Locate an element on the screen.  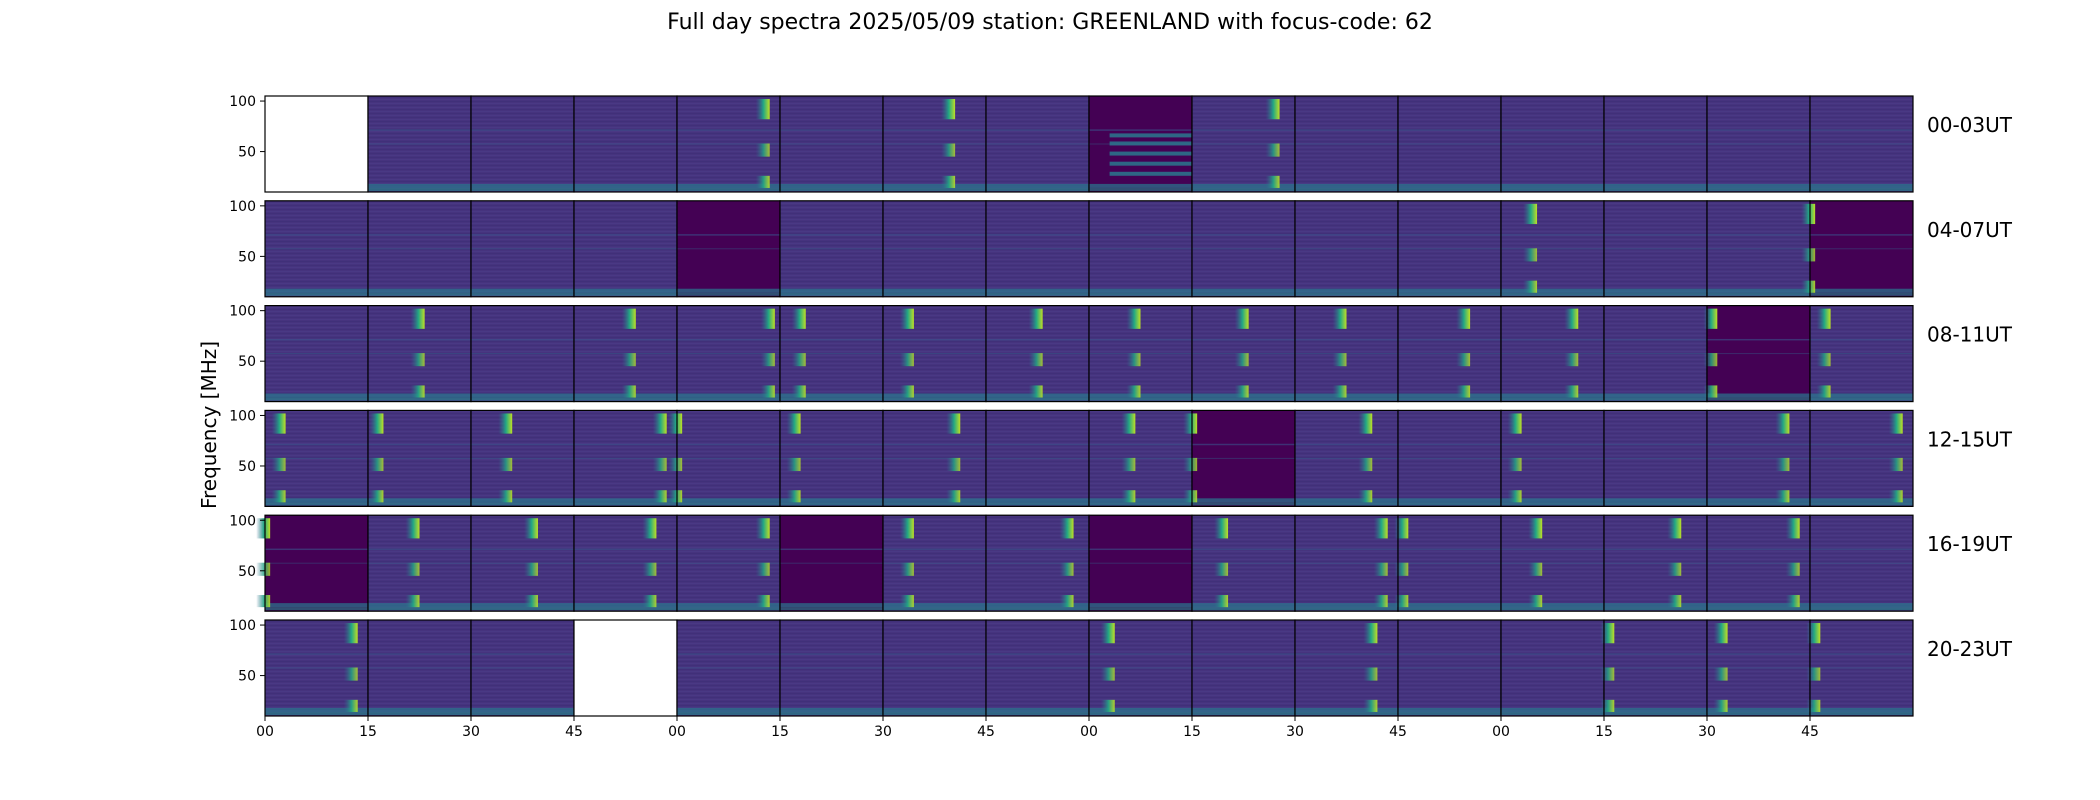
spectra-row-5: 50 100 20-23UT is located at coordinates (1121, 667).